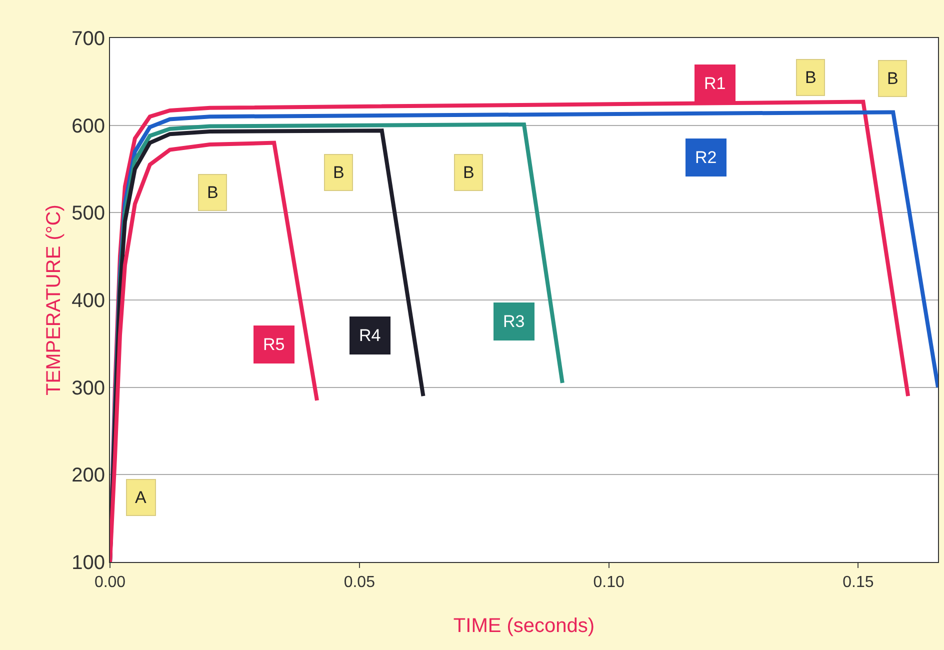  What do you see at coordinates (858, 583) in the screenshot?
I see `x-tick-label: 0.15` at bounding box center [858, 583].